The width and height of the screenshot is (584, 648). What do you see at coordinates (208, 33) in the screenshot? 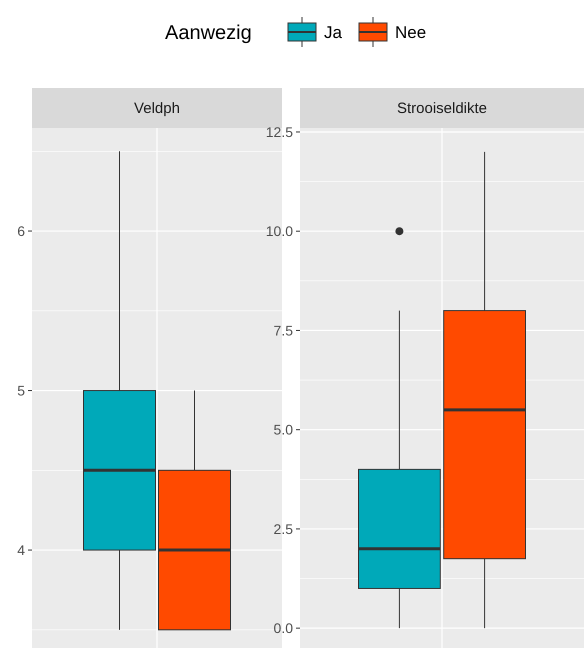
I see `legend-title: Aanwezig` at bounding box center [208, 33].